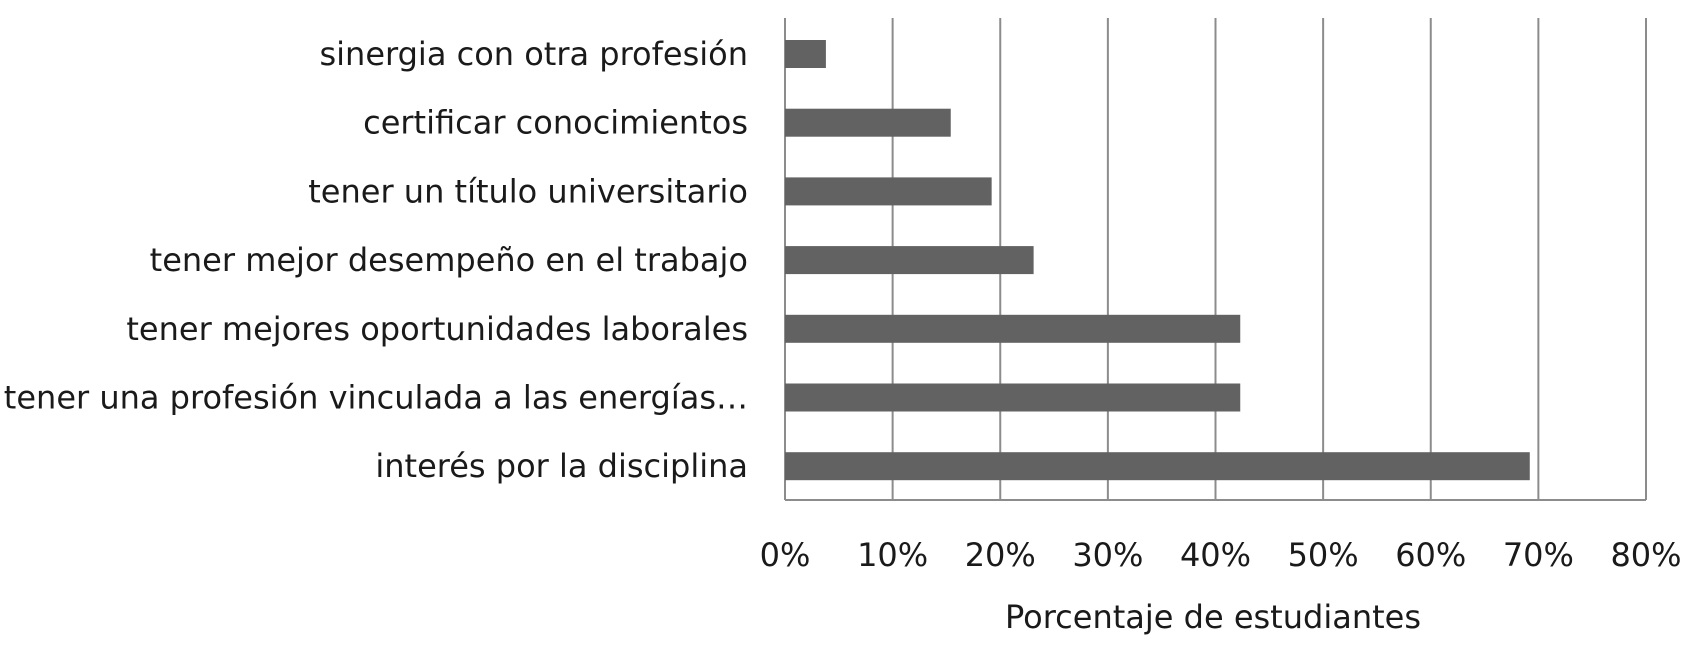  Describe the element at coordinates (892, 555) in the screenshot. I see `x-tick-label: 10%` at that location.